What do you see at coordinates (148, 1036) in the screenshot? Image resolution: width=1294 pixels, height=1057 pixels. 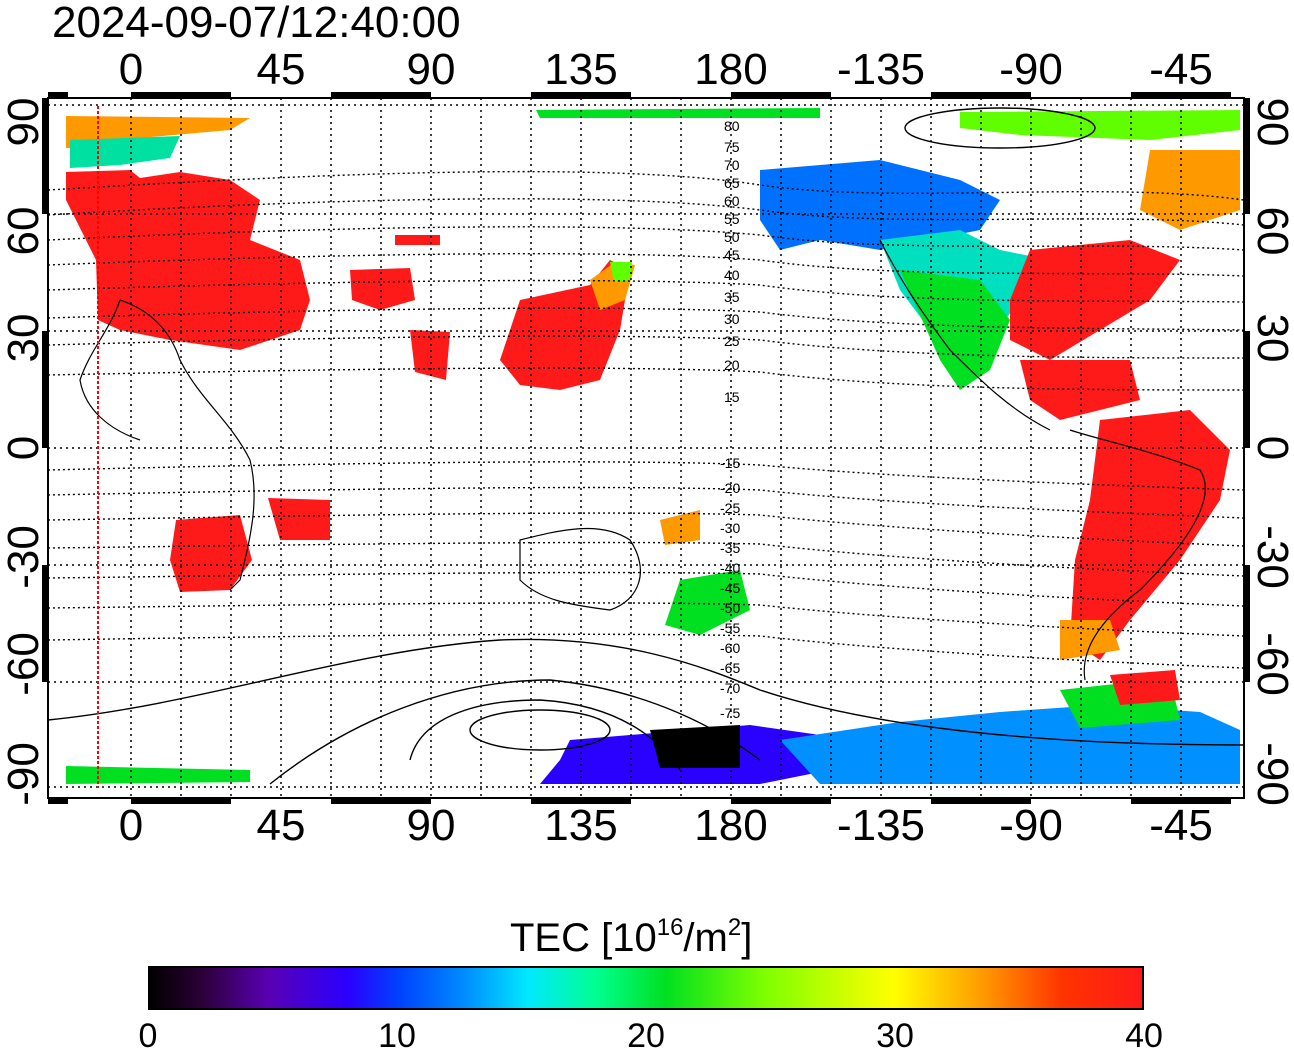 I see `colorbar-tick: 0` at bounding box center [148, 1036].